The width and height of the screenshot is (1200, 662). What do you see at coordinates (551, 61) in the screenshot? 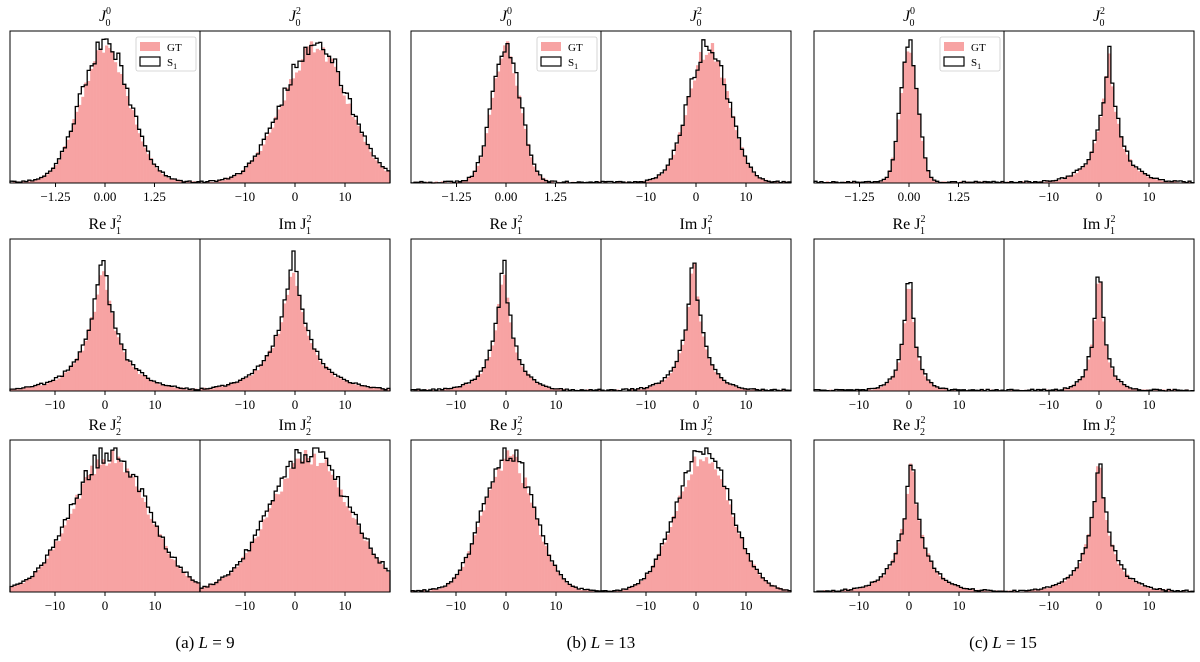
I see `legend-s1-swatch` at bounding box center [551, 61].